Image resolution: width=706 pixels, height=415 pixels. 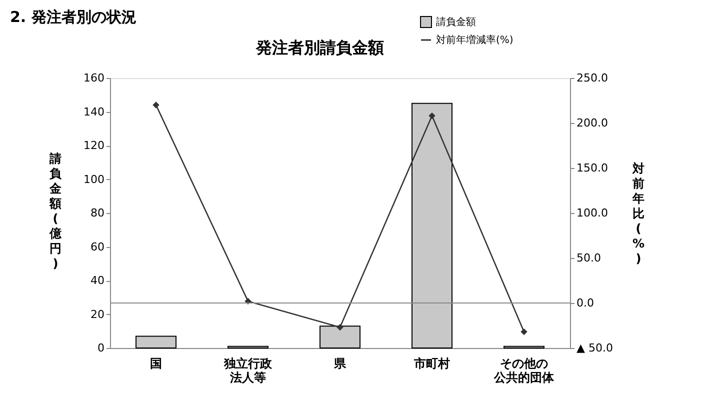 What do you see at coordinates (594, 348) in the screenshot?
I see `y2-tick-label: ▲ 50.0` at bounding box center [594, 348].